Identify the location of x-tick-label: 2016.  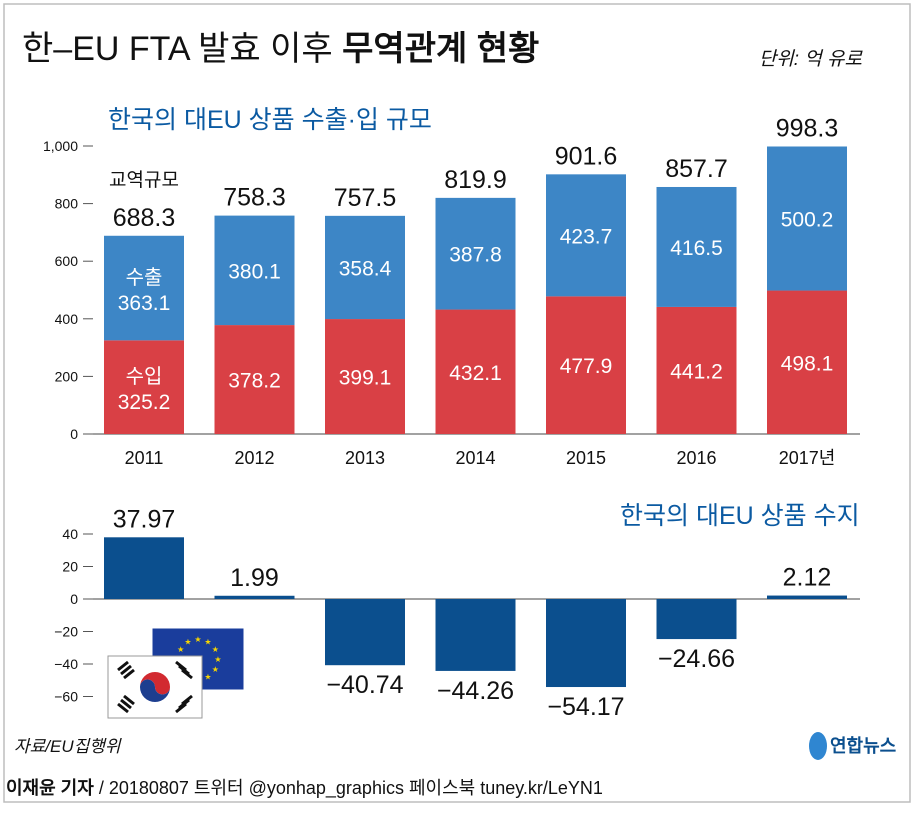
(696, 458).